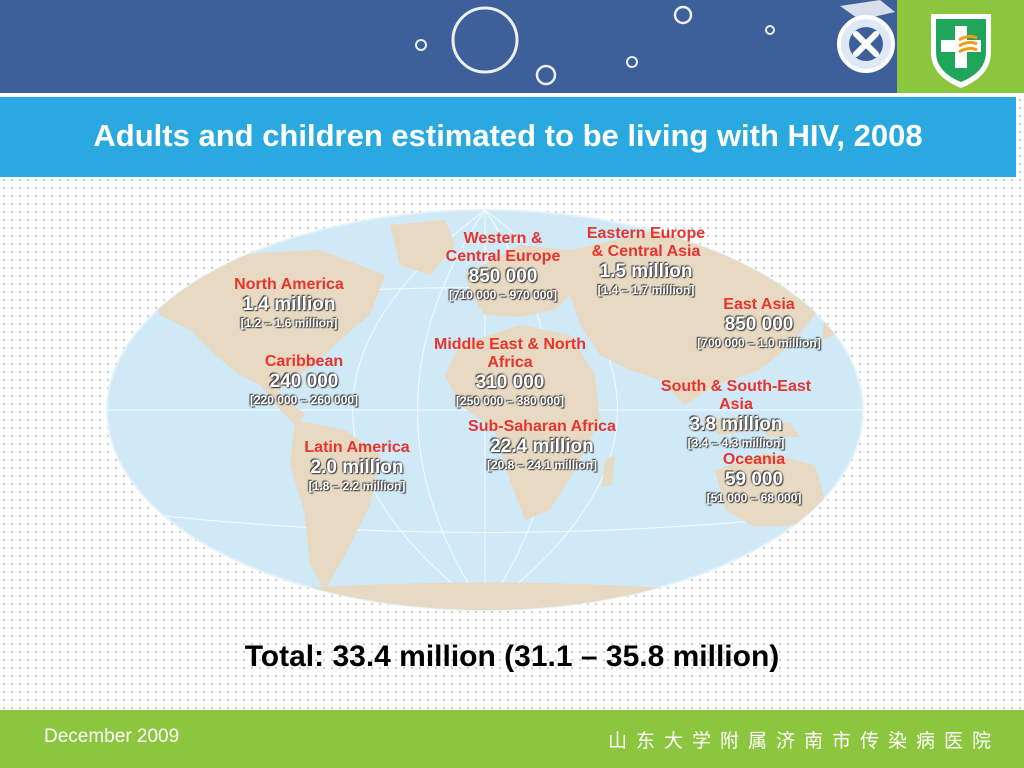 The image size is (1024, 768). Describe the element at coordinates (646, 233) in the screenshot. I see `region-name-line-1: Eastern Europe` at that location.